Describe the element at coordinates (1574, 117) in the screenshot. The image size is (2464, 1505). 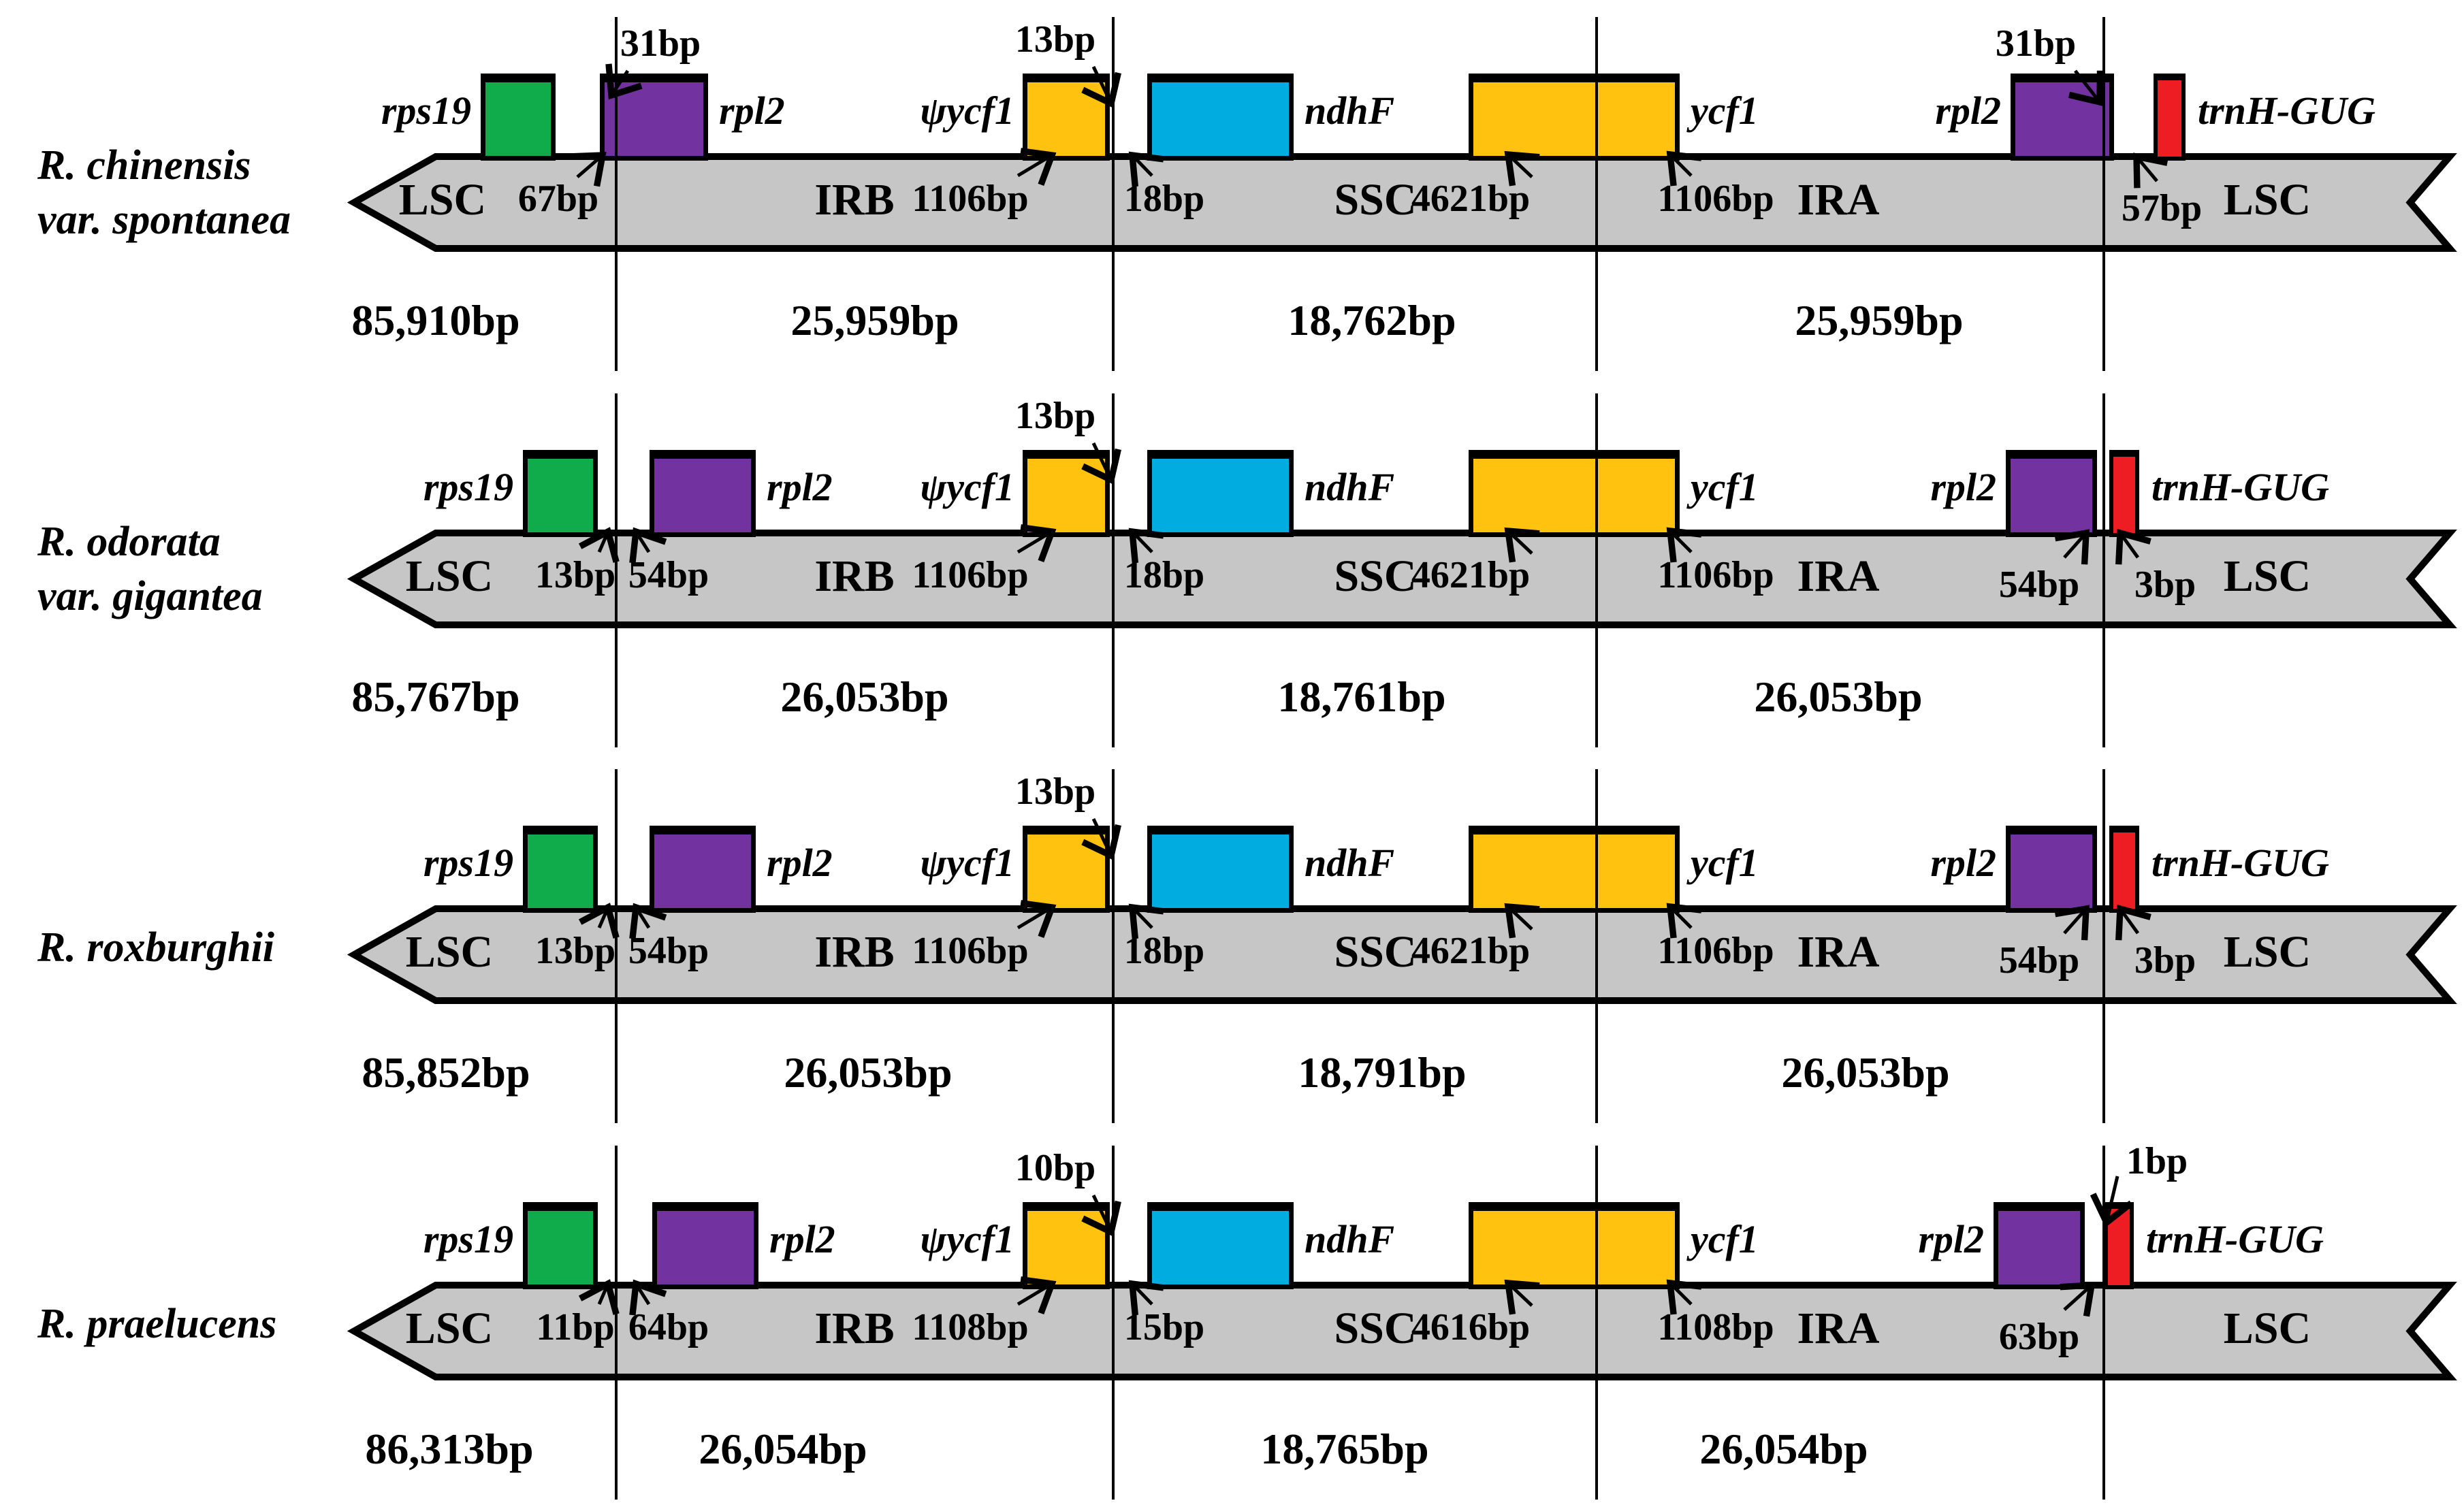
I see `gene-box-ycf1` at that location.